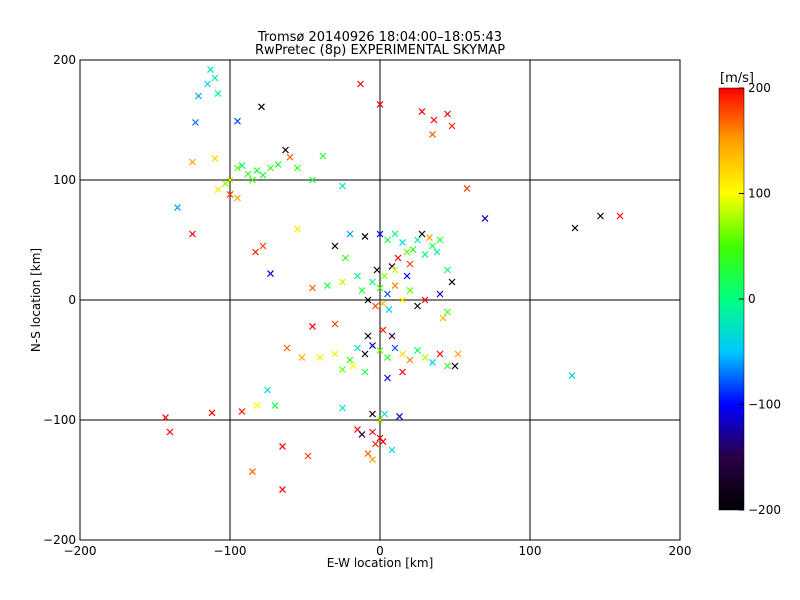 The width and height of the screenshot is (800, 600). I want to click on x-tick-label: 100, so click(530, 551).